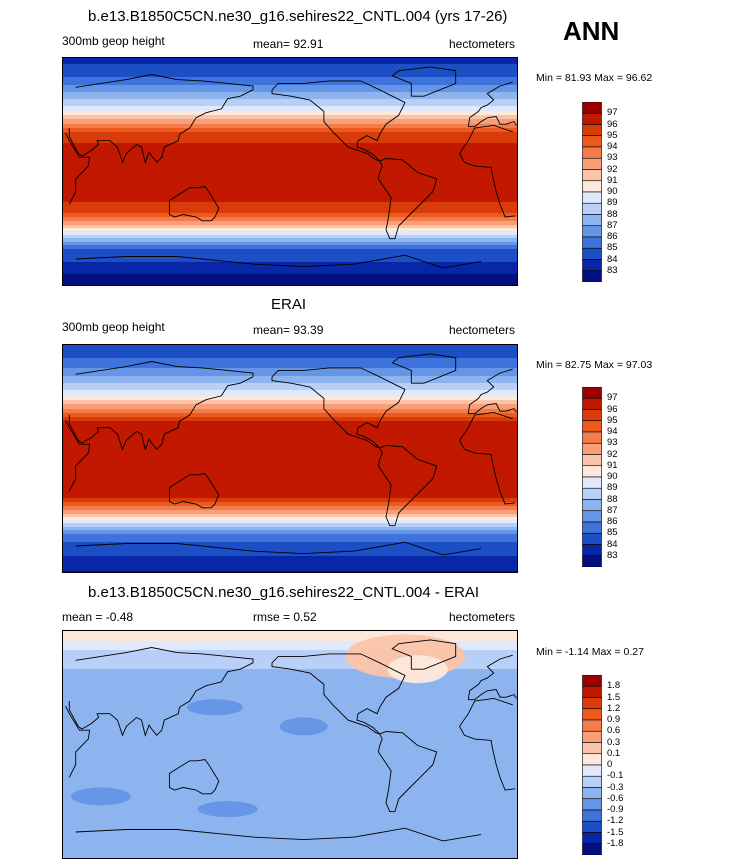 The height and width of the screenshot is (865, 732). Describe the element at coordinates (592, 192) in the screenshot. I see `panel1-colorbar` at that location.